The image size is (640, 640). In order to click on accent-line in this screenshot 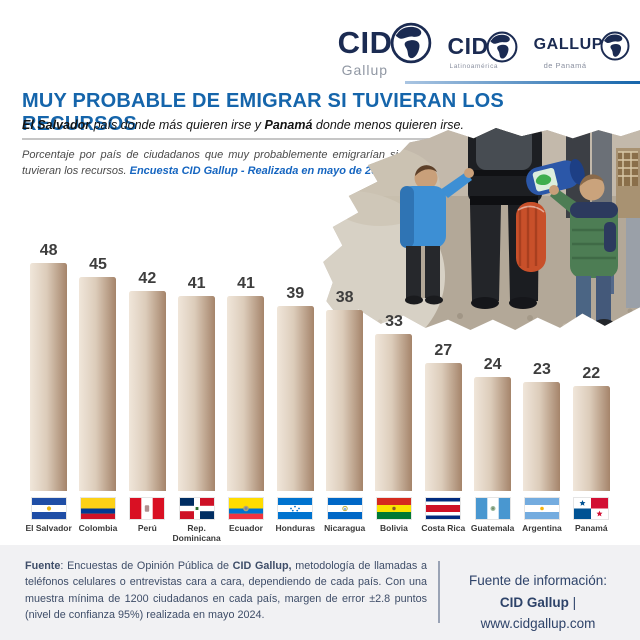, I will do `click(522, 82)`.